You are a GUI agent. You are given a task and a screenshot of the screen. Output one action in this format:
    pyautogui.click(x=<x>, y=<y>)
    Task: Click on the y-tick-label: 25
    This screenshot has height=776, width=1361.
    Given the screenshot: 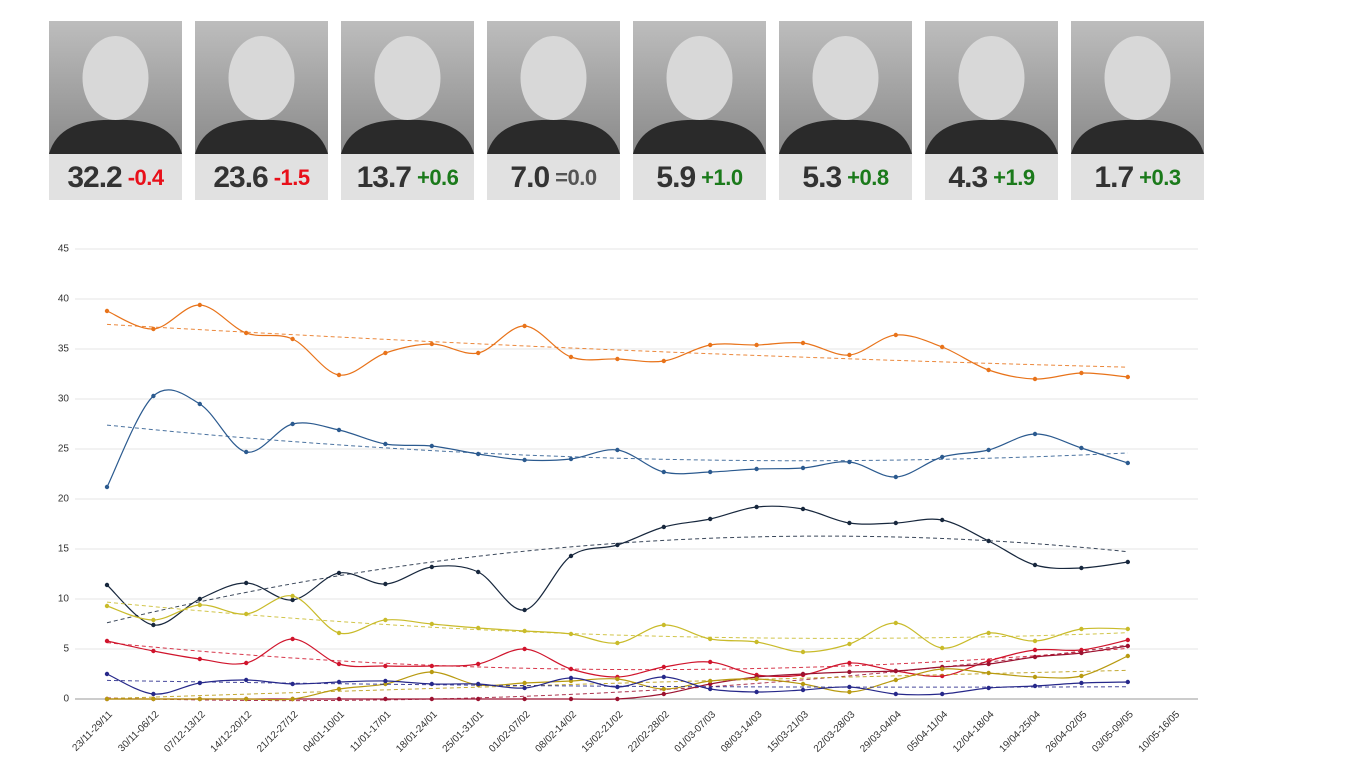 What is the action you would take?
    pyautogui.click(x=64, y=449)
    